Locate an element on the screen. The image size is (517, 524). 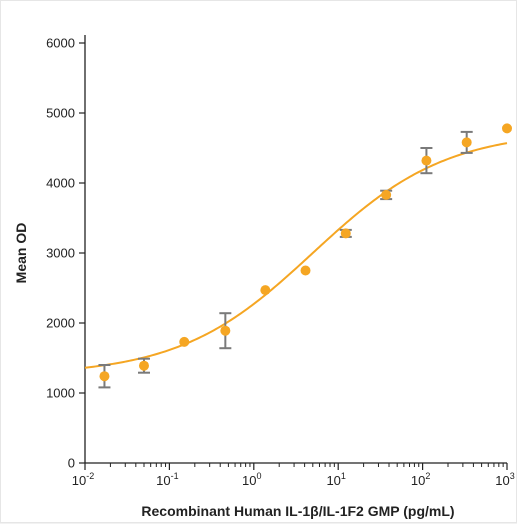
y-tick-label: 5000 is located at coordinates (60, 113).